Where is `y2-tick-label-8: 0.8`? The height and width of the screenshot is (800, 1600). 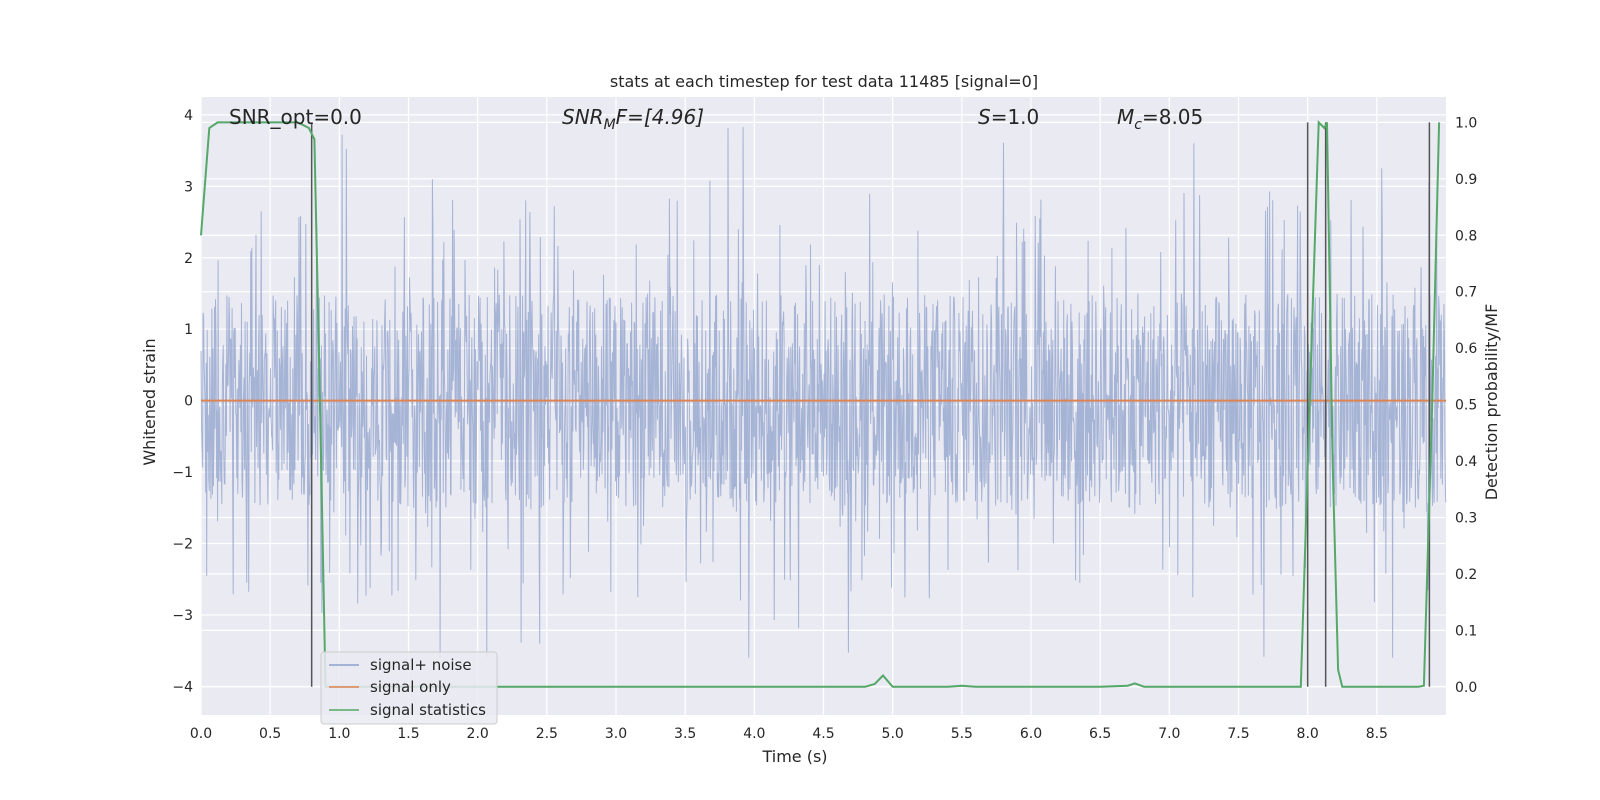
y2-tick-label-8: 0.8 is located at coordinates (1466, 236).